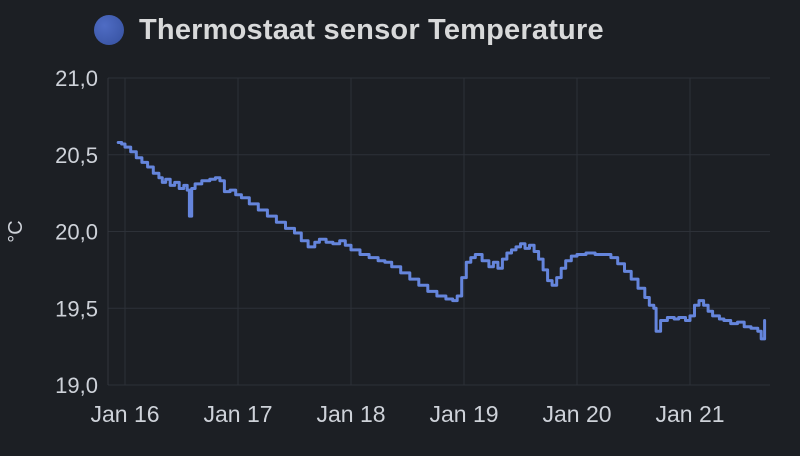 Image resolution: width=800 pixels, height=456 pixels. Describe the element at coordinates (16, 231) in the screenshot. I see `y-axis-label: °C` at that location.